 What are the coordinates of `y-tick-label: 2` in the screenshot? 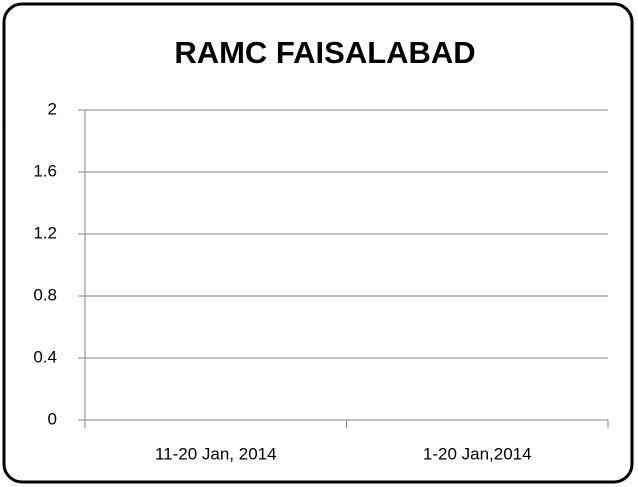 It's located at (52, 108).